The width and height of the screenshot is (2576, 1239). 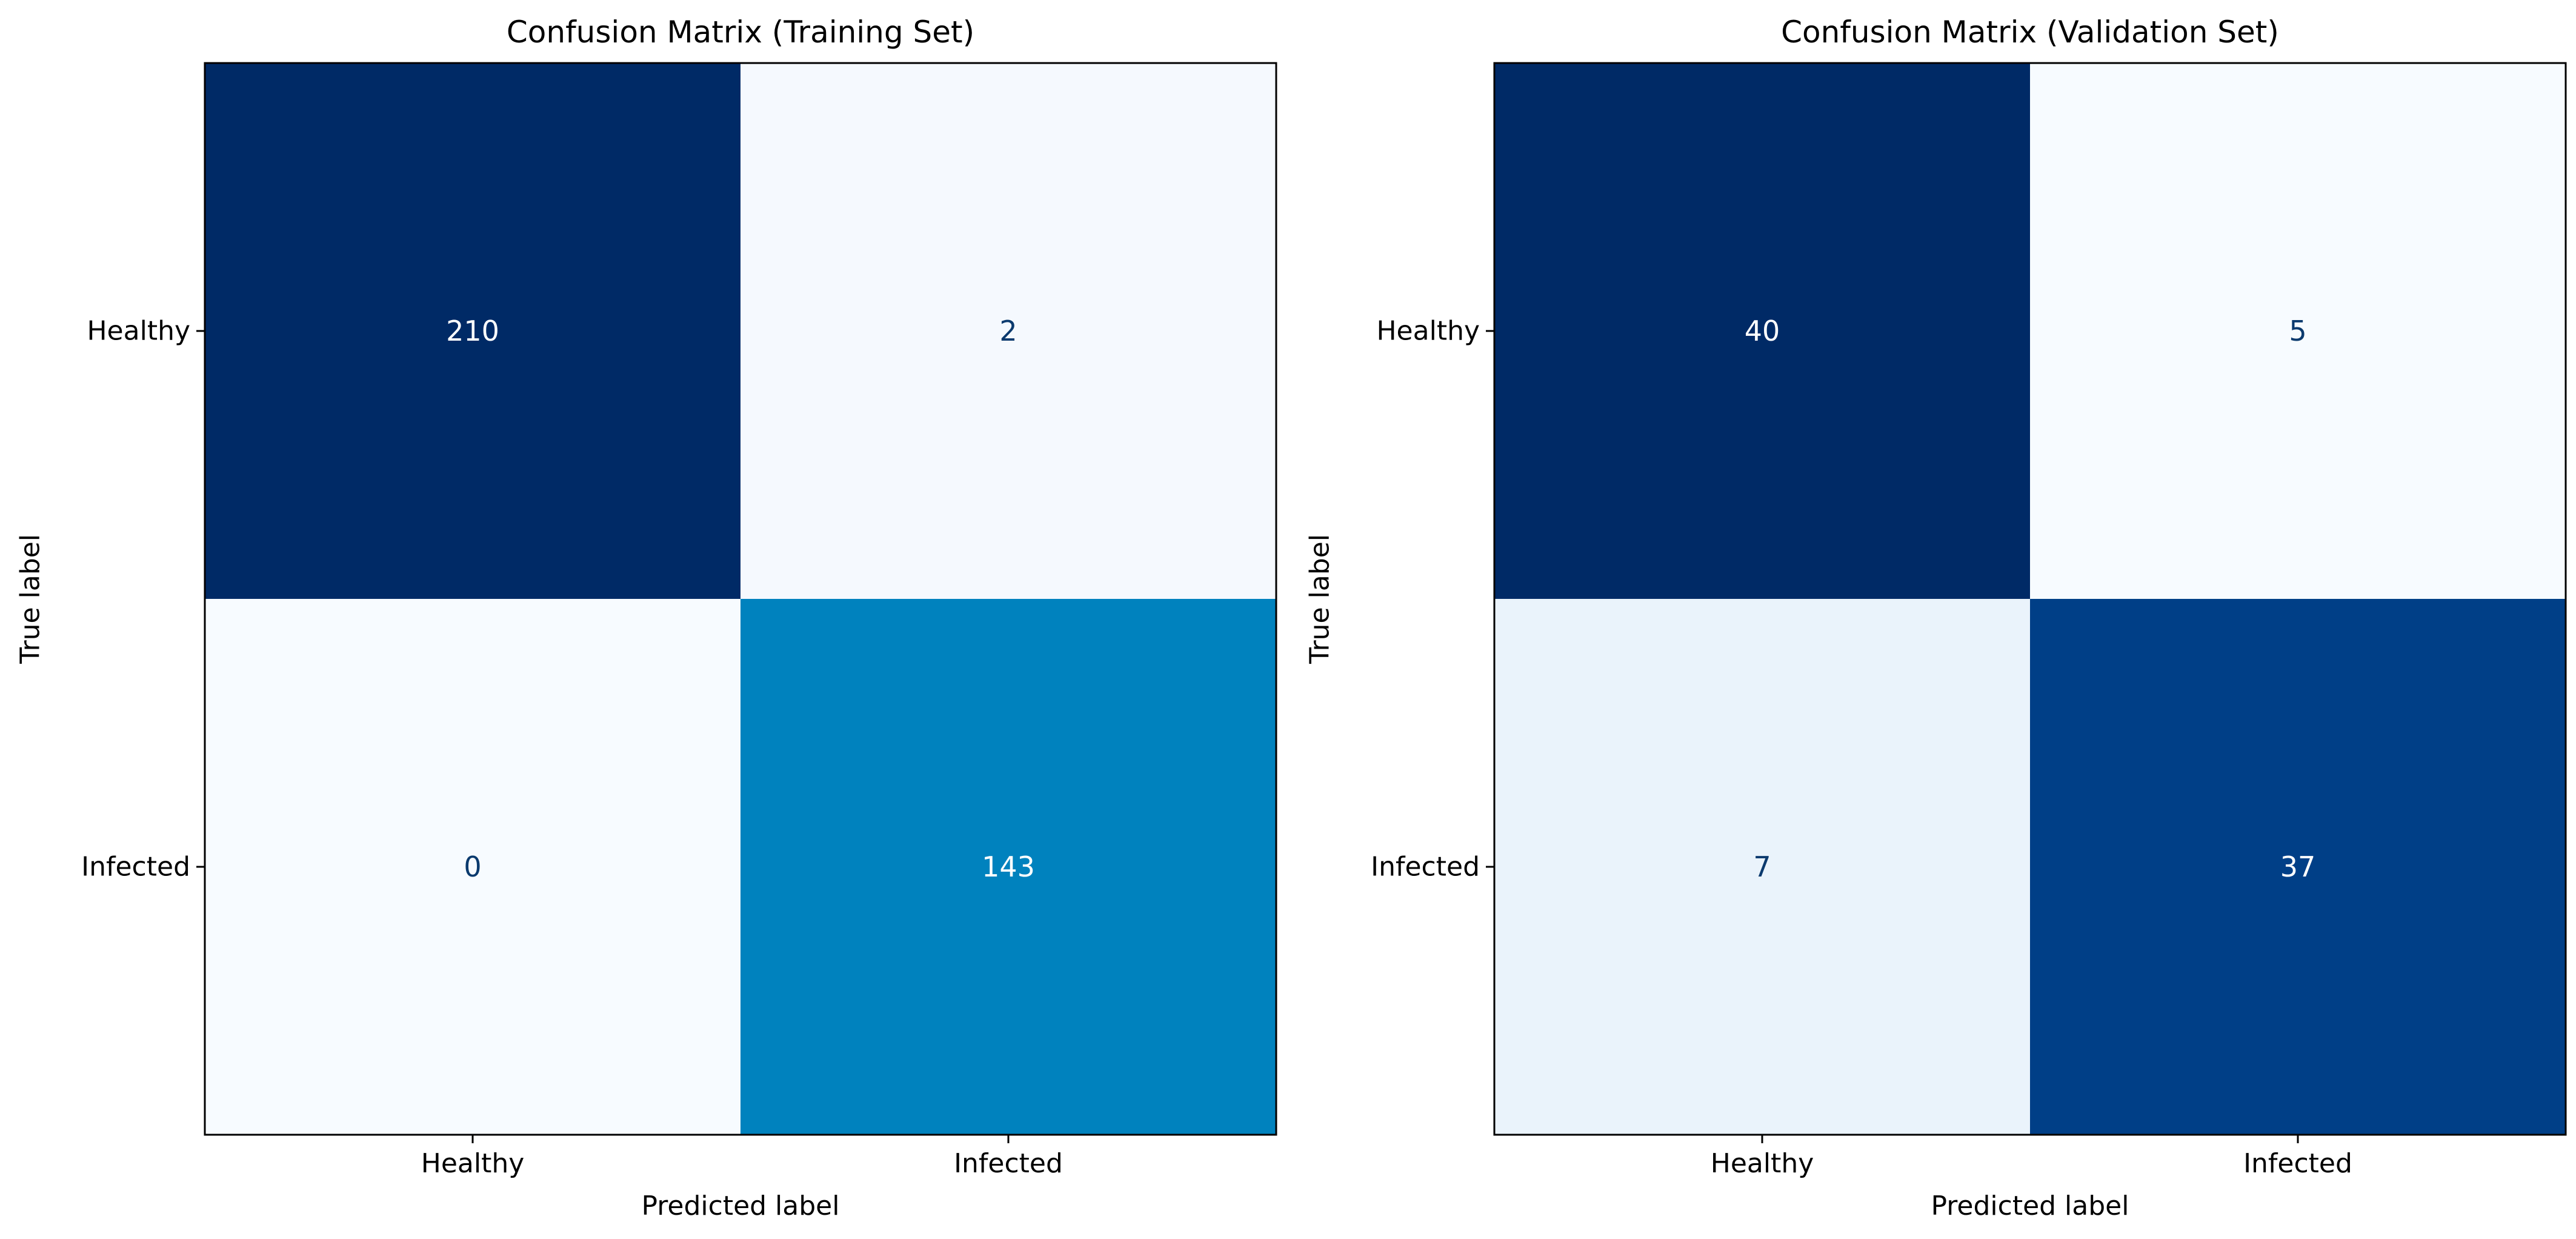 I want to click on training-cell-healthy-healthy, so click(x=473, y=331).